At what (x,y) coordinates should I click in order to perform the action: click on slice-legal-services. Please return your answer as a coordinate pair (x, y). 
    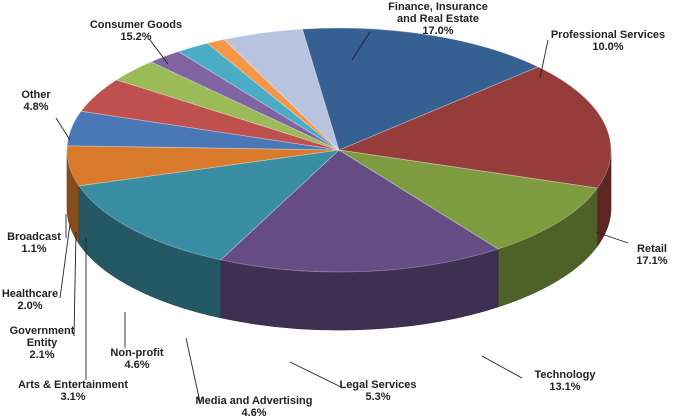
    Looking at the image, I should click on (203, 166).